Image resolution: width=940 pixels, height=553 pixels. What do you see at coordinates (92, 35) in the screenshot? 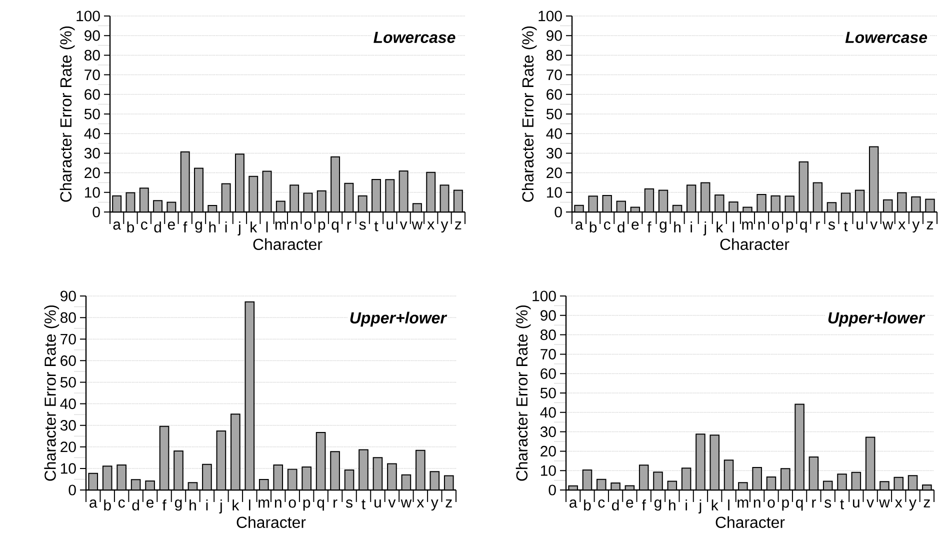
I see `y-tick-label: 90` at bounding box center [92, 35].